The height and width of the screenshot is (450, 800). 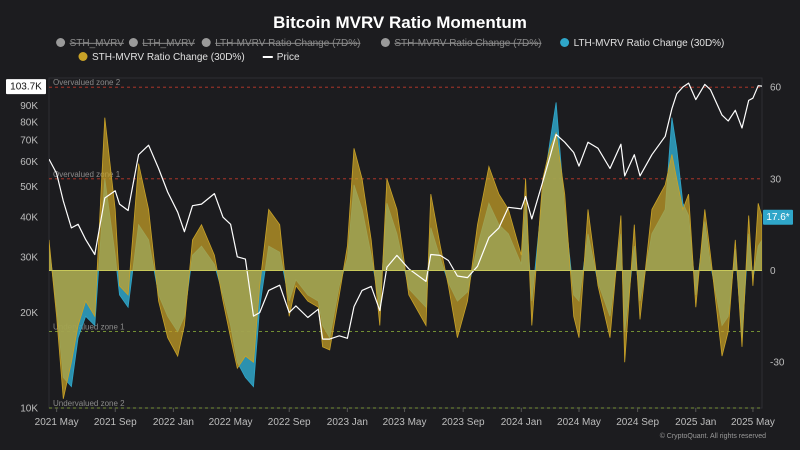 I want to click on momentum-badge-label: 17.6*, so click(x=777, y=217).